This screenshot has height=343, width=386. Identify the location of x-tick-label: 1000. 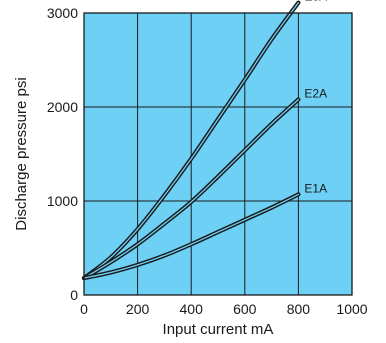
(351, 309).